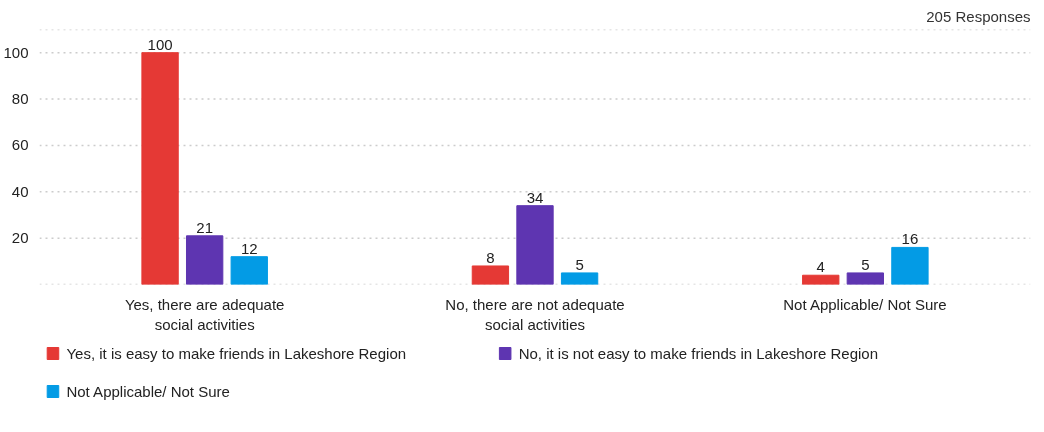 The width and height of the screenshot is (1044, 432). What do you see at coordinates (20, 191) in the screenshot?
I see `y-tick-label: 40` at bounding box center [20, 191].